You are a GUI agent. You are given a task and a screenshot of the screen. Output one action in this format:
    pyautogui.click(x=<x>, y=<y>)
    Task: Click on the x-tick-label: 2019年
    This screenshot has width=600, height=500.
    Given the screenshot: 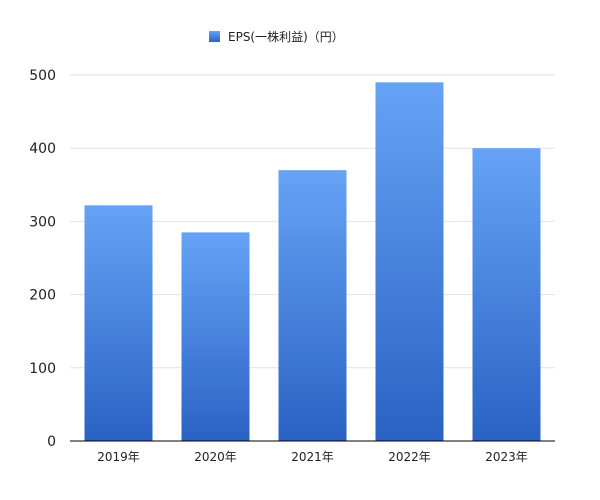 What is the action you would take?
    pyautogui.click(x=118, y=457)
    